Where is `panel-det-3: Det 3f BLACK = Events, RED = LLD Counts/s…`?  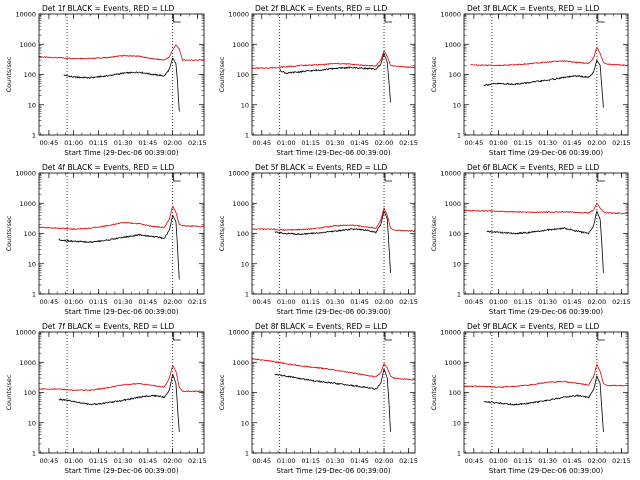
panel-det-3: Det 3f BLACK = Events, RED = LLD Counts/s… is located at coordinates (530, 80).